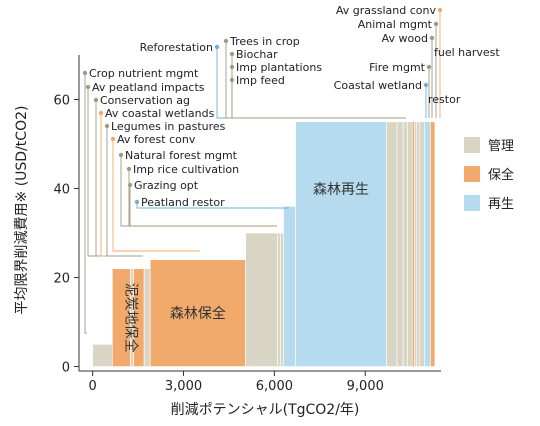 The width and height of the screenshot is (540, 426). I want to click on legend-label: 管理, so click(501, 146).